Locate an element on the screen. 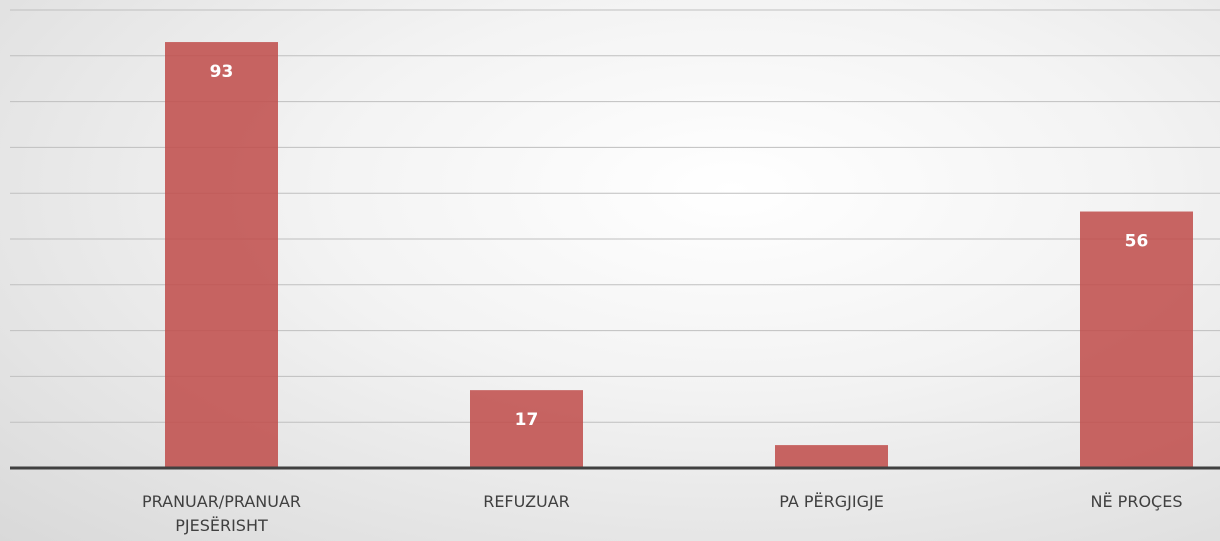 The image size is (1220, 541). value-label: 93 is located at coordinates (222, 72).